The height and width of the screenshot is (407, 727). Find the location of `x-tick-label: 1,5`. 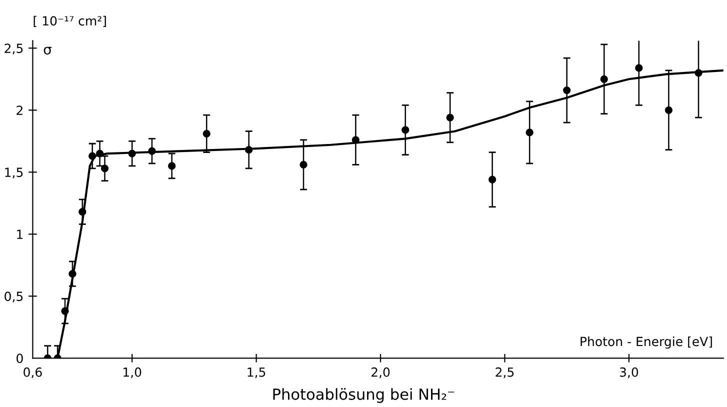

x-tick-label: 1,5 is located at coordinates (257, 373).